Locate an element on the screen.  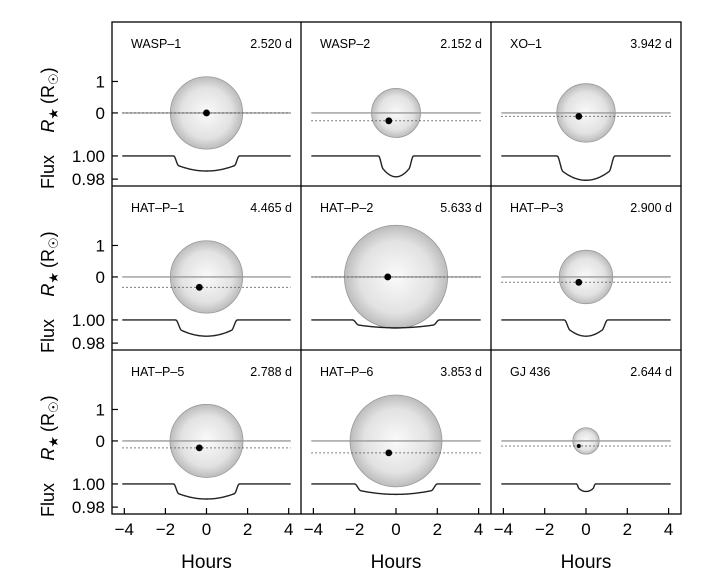
panel-period: 5.633 d is located at coordinates (461, 208).